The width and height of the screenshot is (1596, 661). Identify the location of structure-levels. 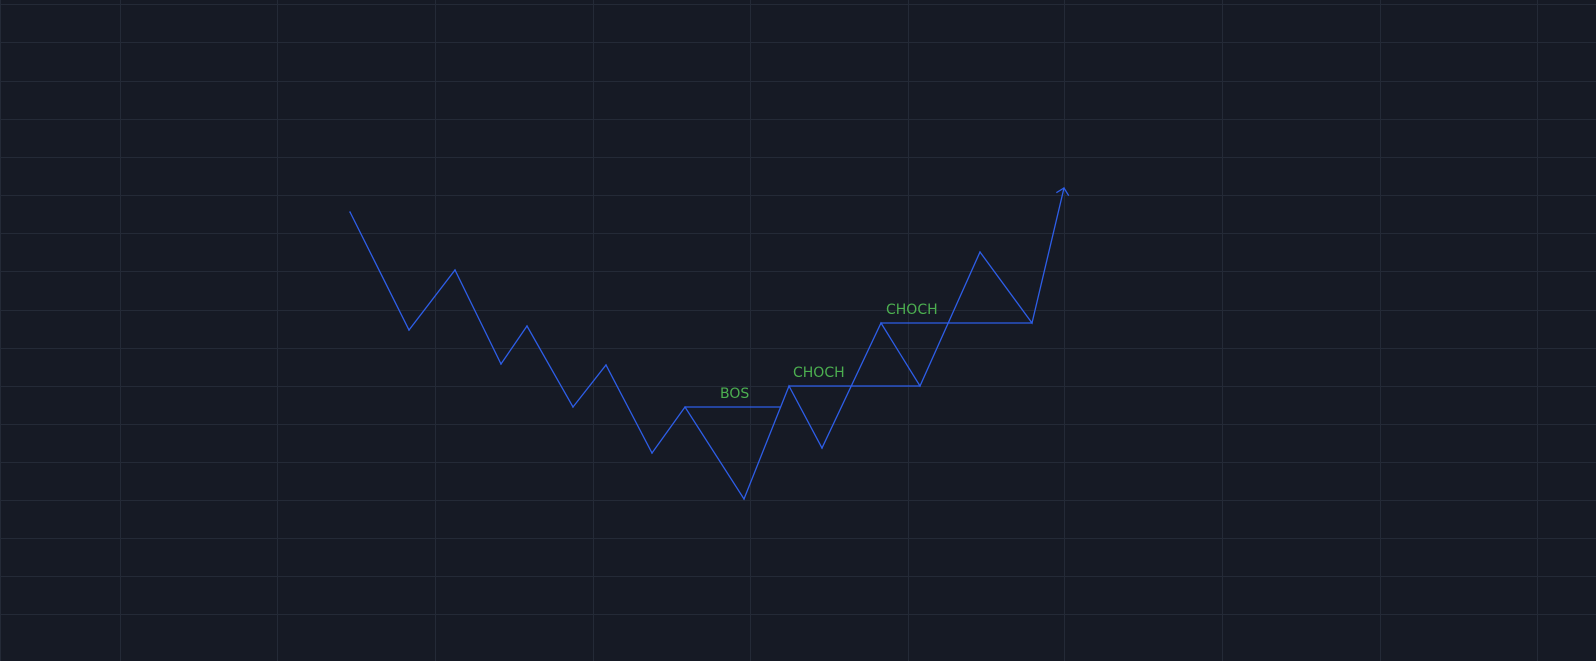
(858, 365).